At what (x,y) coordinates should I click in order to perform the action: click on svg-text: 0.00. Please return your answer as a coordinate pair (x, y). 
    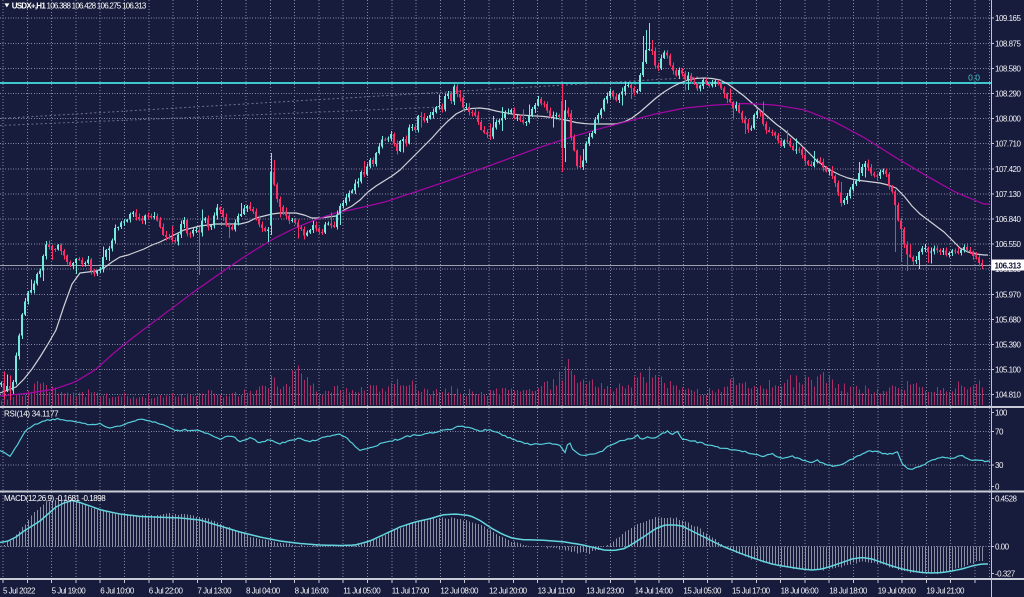
    Looking at the image, I should click on (1002, 547).